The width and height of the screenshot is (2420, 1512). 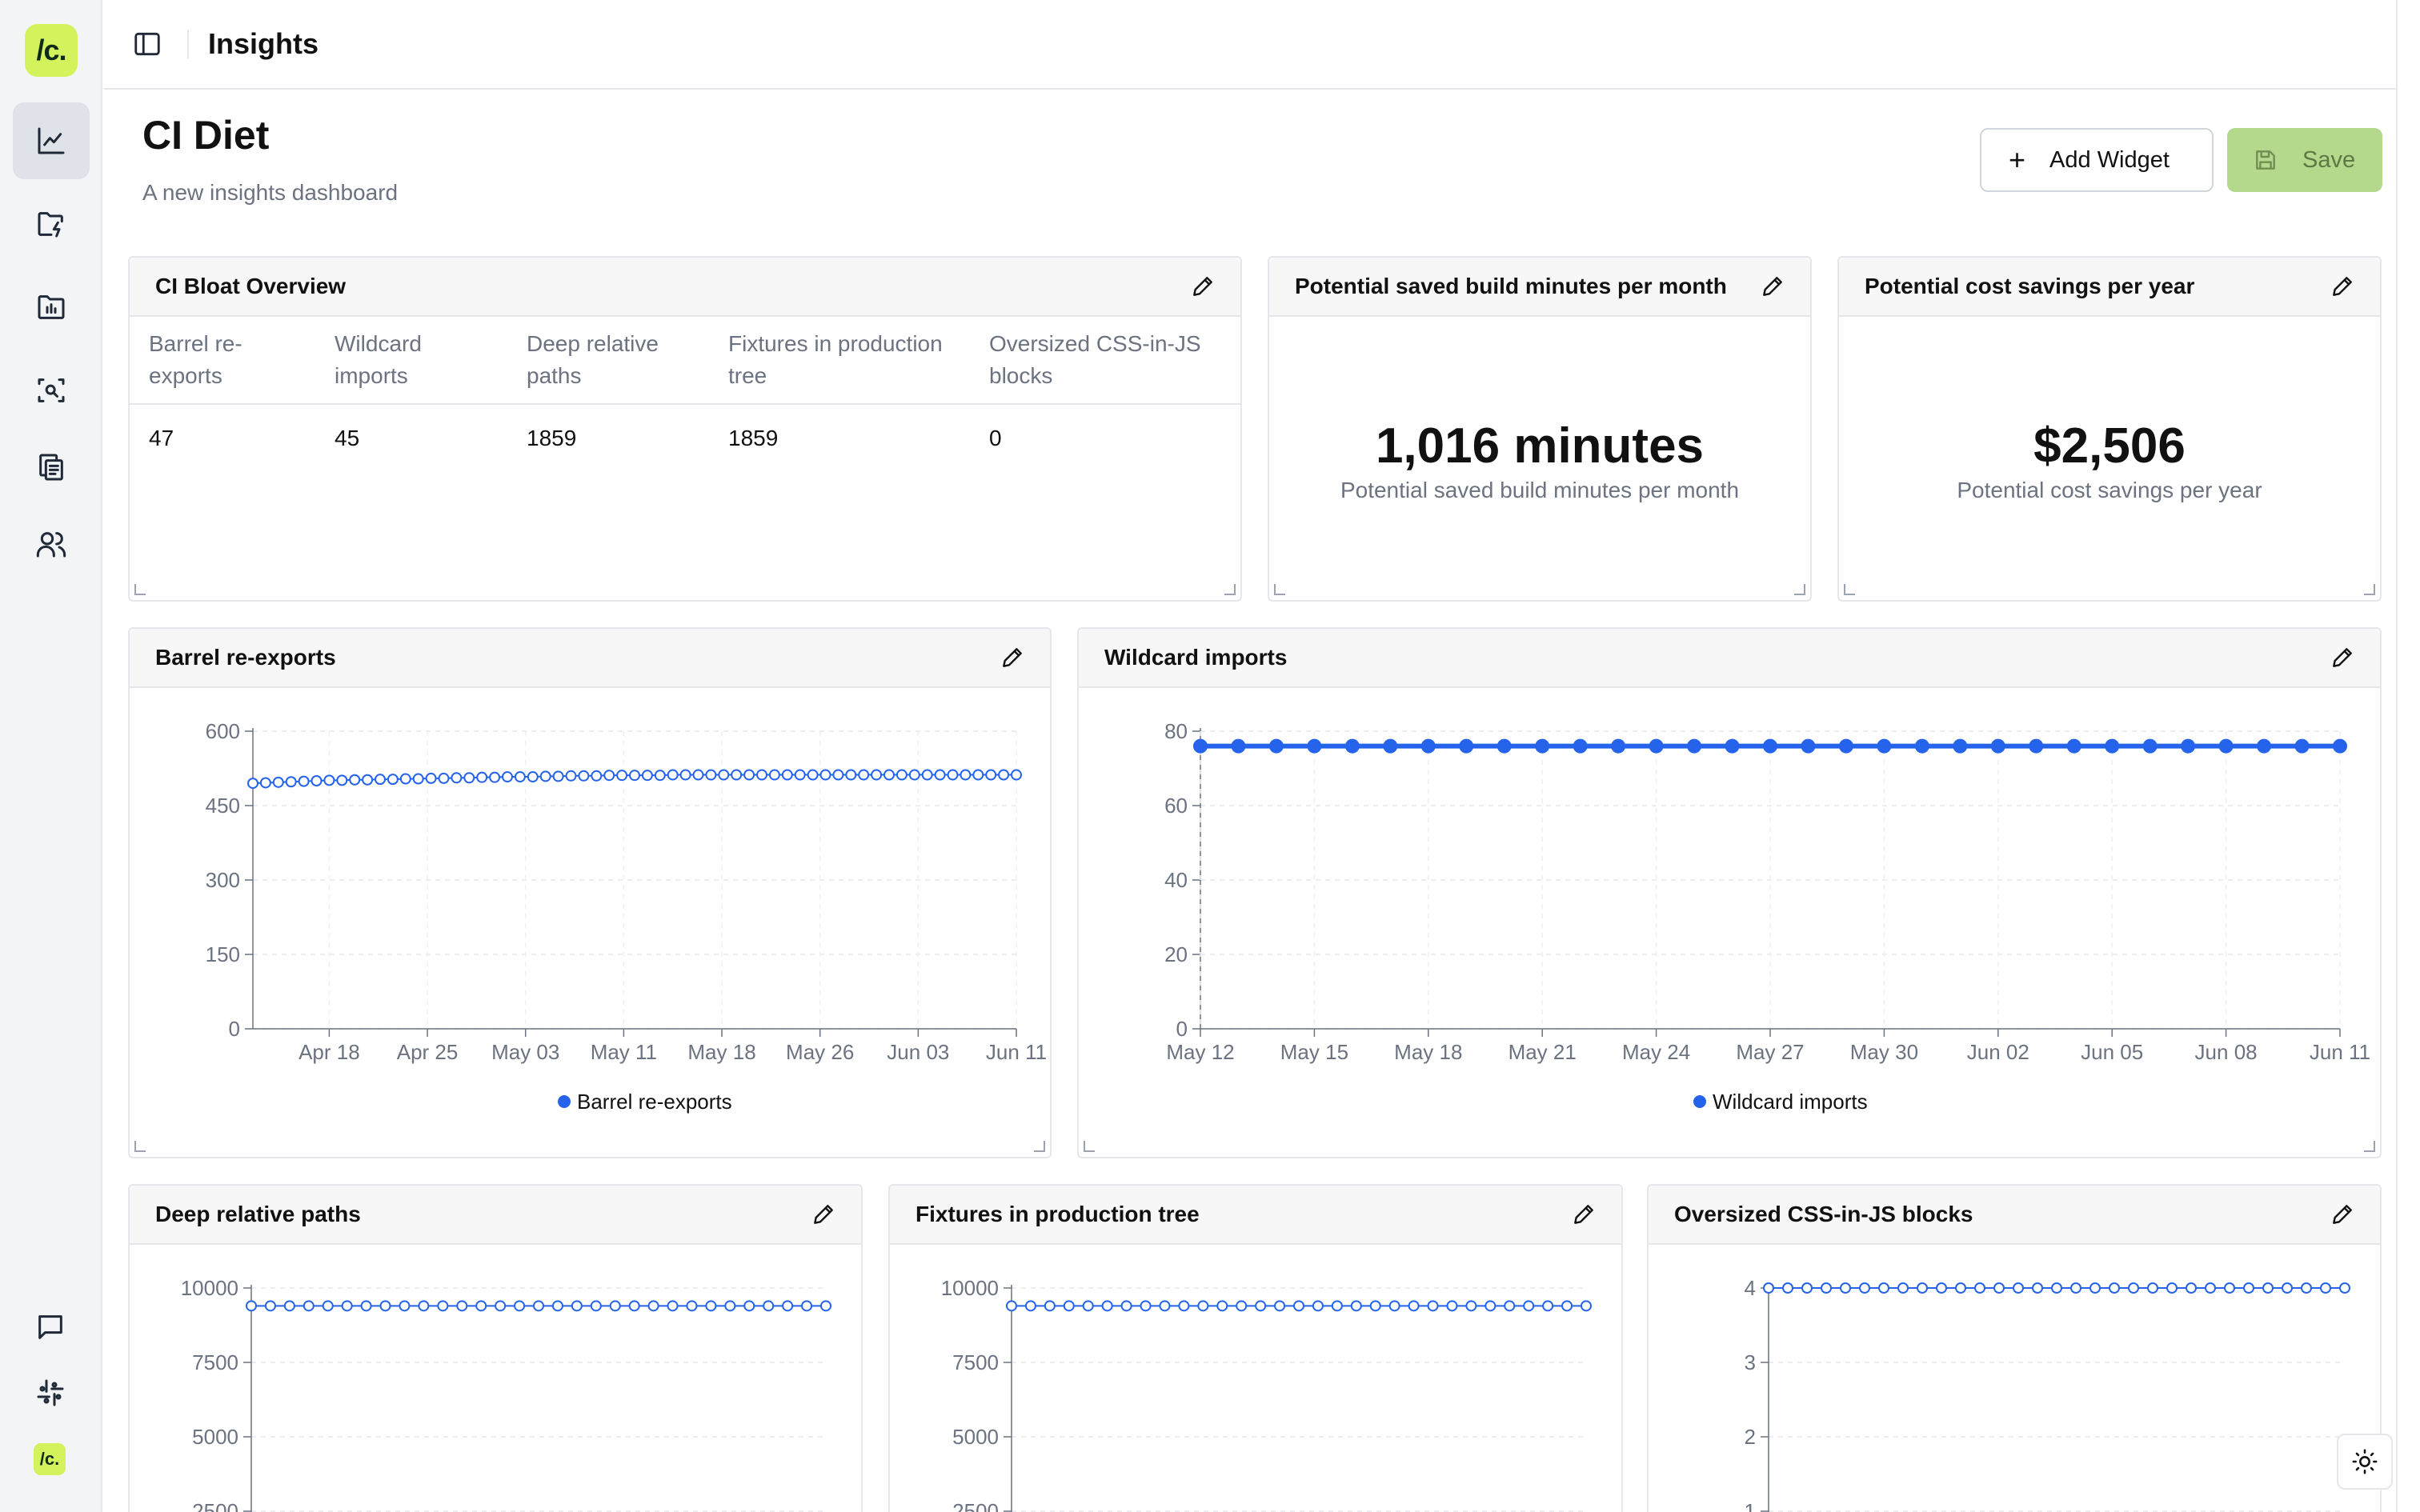 What do you see at coordinates (51, 140) in the screenshot?
I see `sidebar-item-insights` at bounding box center [51, 140].